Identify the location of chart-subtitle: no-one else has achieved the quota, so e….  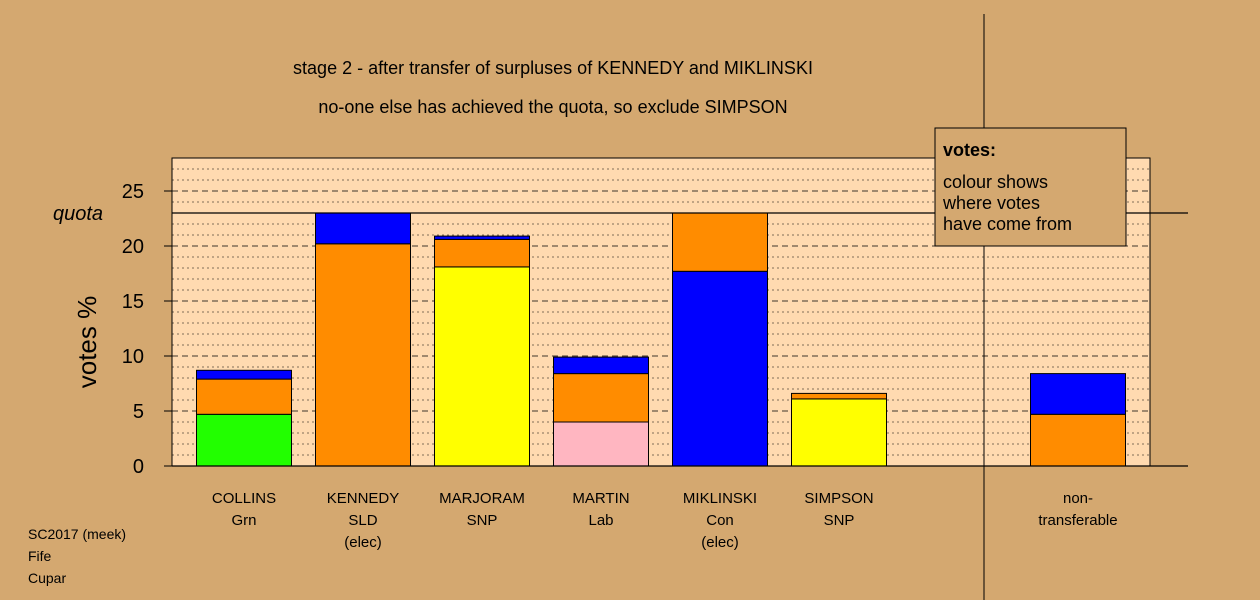
(552, 107).